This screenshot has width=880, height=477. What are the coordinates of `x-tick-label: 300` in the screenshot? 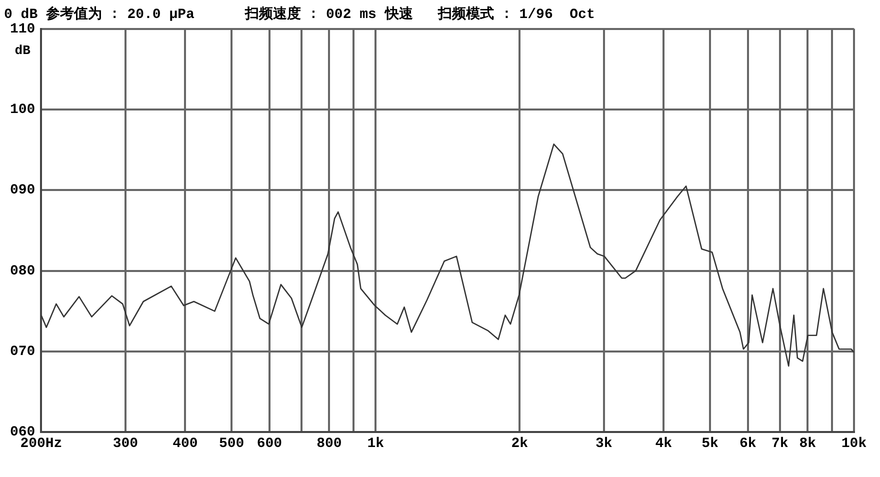 It's located at (125, 444).